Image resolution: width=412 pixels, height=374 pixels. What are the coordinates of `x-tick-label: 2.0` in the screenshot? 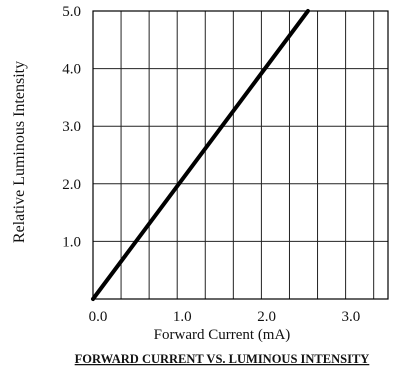 It's located at (266, 317).